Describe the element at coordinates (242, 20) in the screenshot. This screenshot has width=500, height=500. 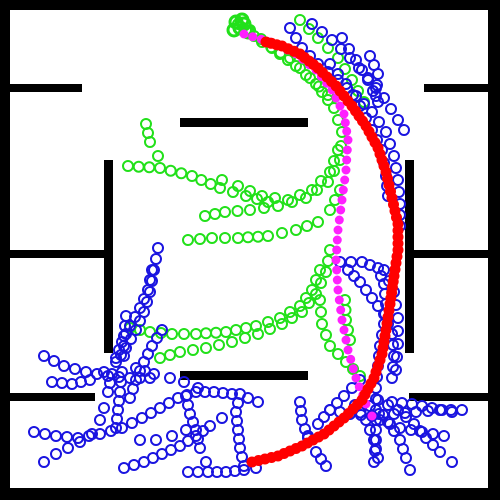
I see `green-start-cluster-point` at that location.